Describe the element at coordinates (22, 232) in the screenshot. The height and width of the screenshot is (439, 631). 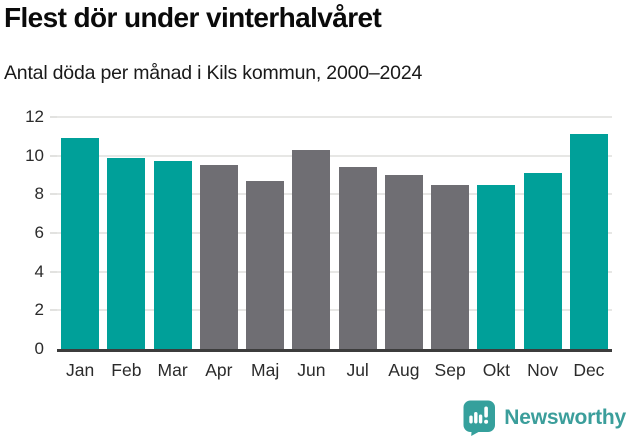
I see `y-axis: 0 2 4 6 8 10 12` at that location.